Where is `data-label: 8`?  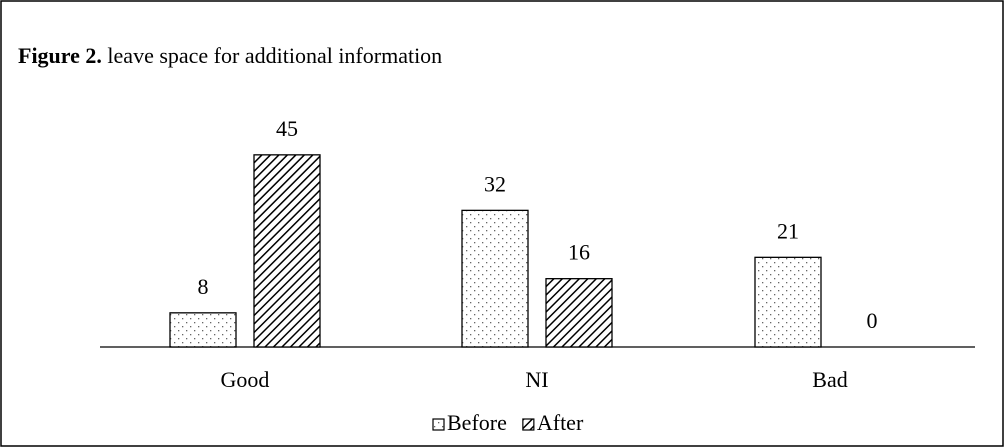 data-label: 8 is located at coordinates (203, 286).